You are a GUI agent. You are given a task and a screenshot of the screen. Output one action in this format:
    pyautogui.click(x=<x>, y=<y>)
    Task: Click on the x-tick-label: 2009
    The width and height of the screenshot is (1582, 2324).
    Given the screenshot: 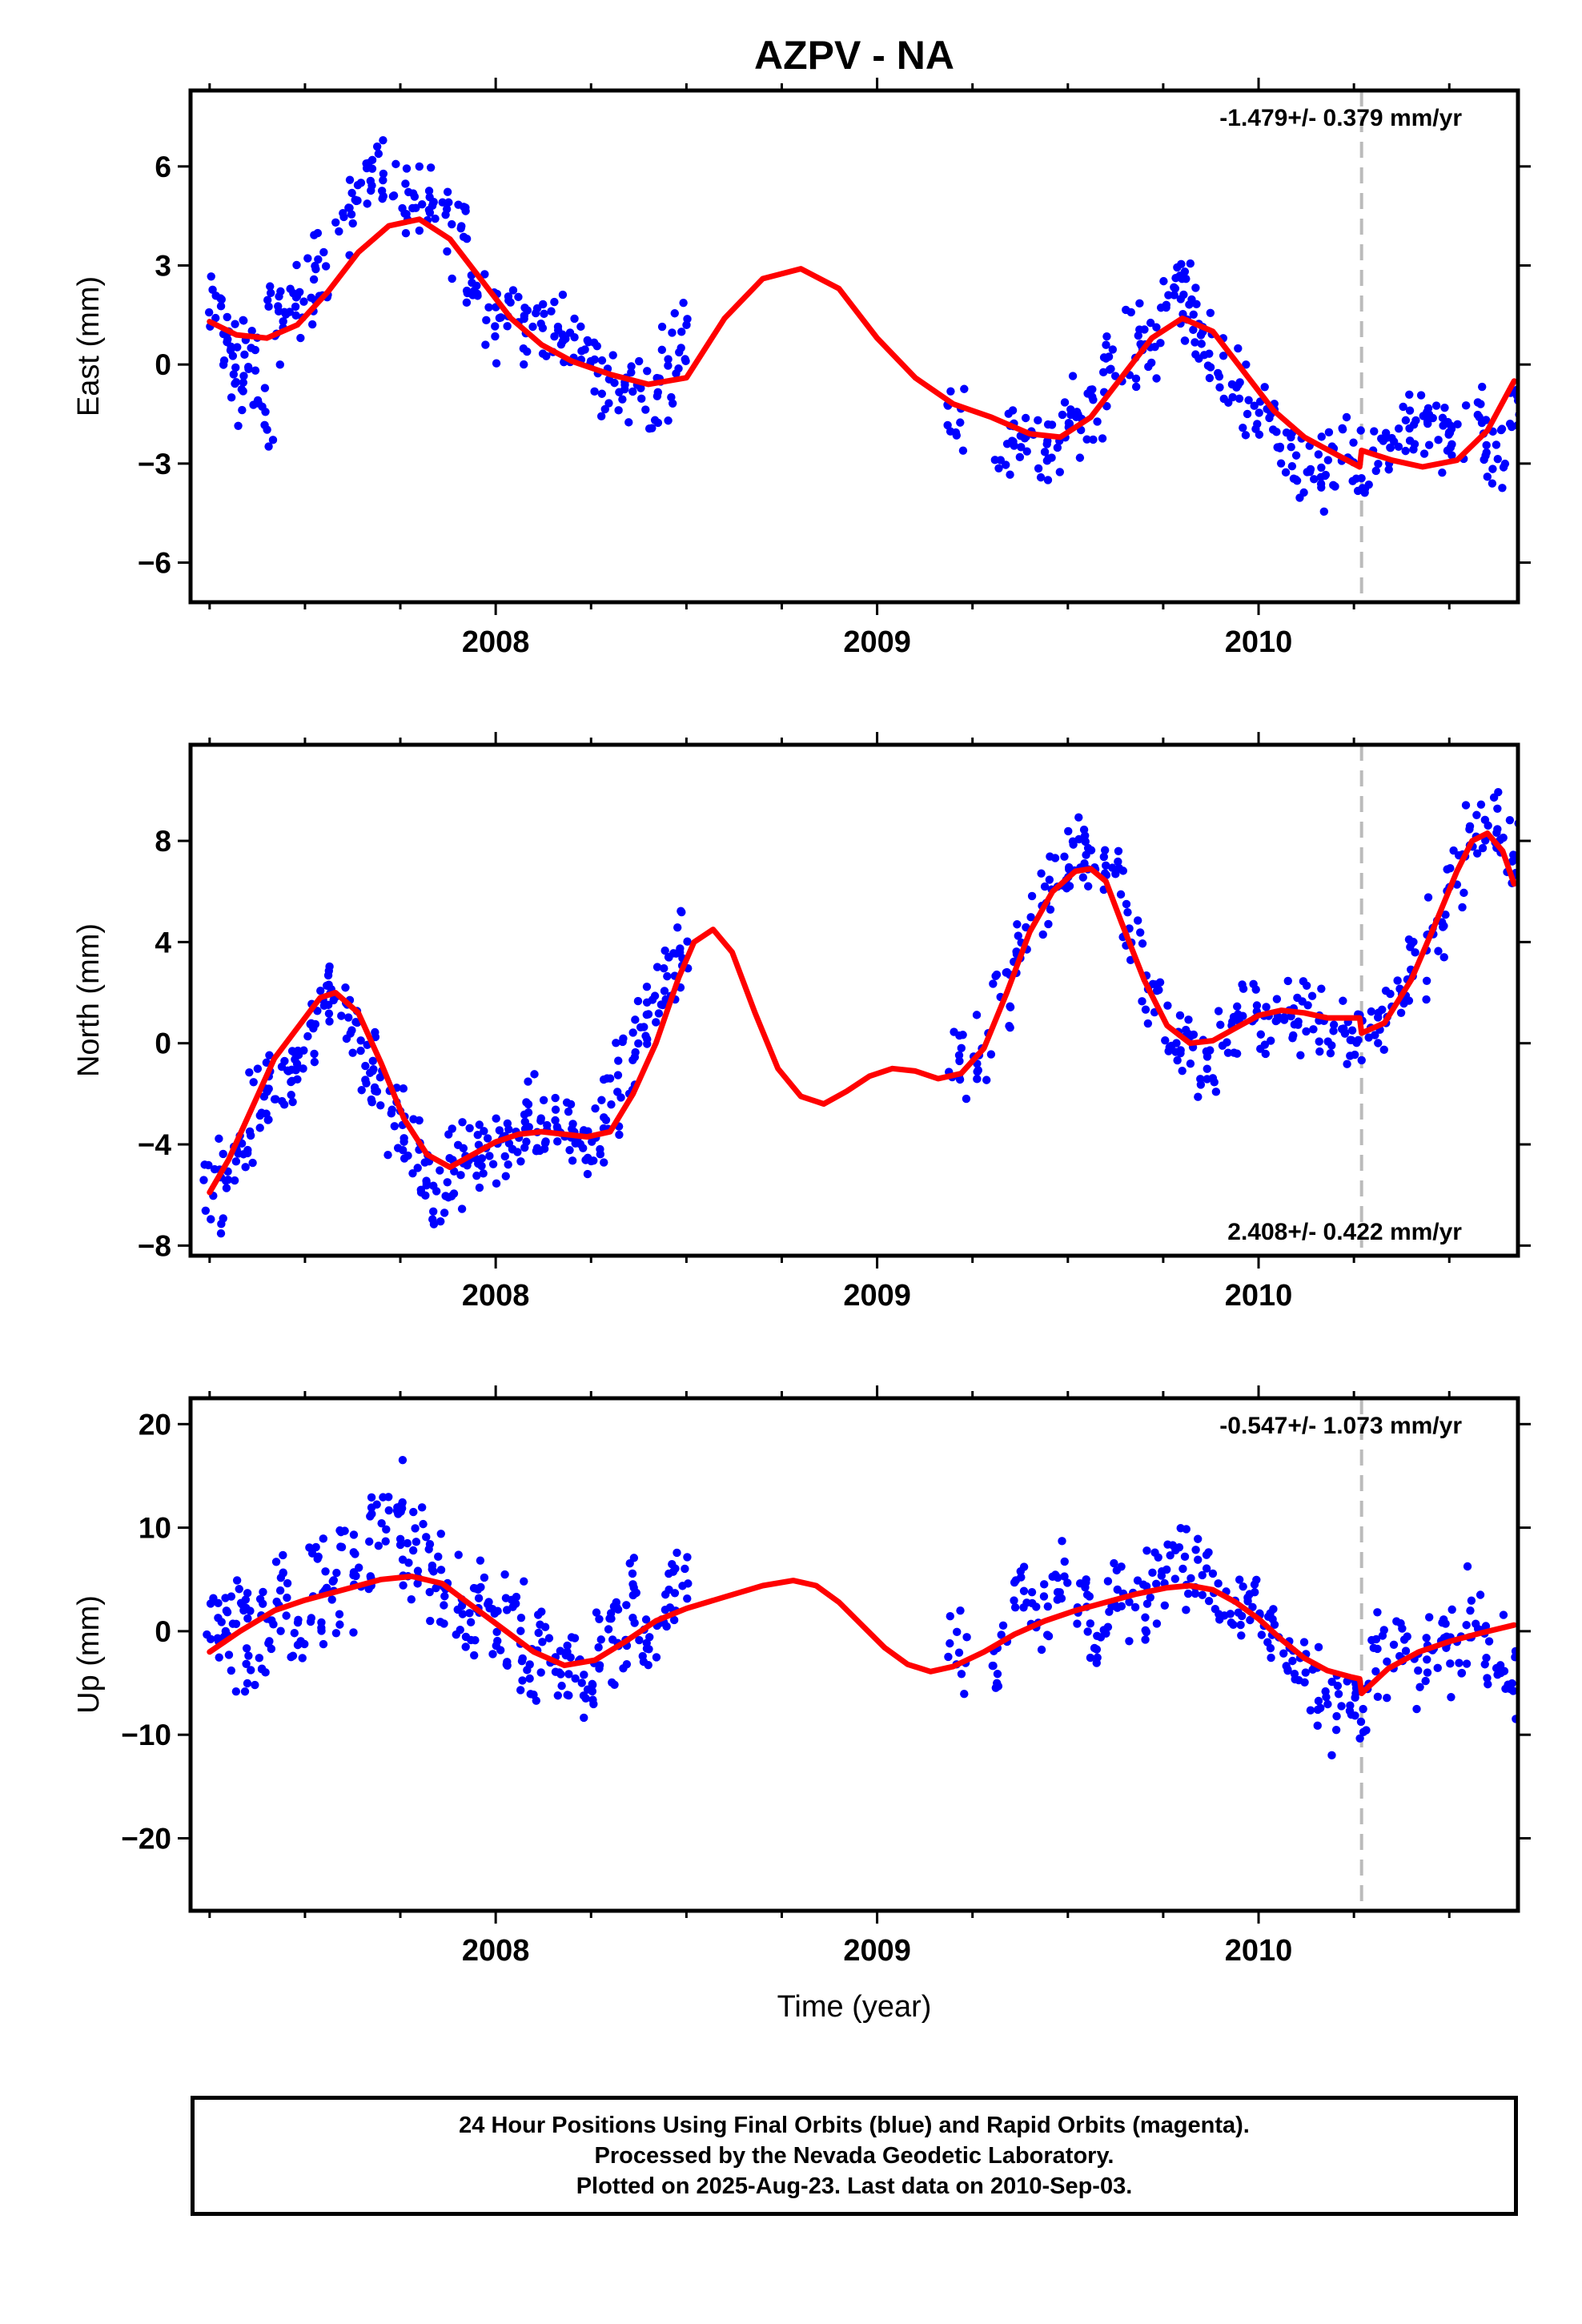 What is the action you would take?
    pyautogui.click(x=877, y=642)
    